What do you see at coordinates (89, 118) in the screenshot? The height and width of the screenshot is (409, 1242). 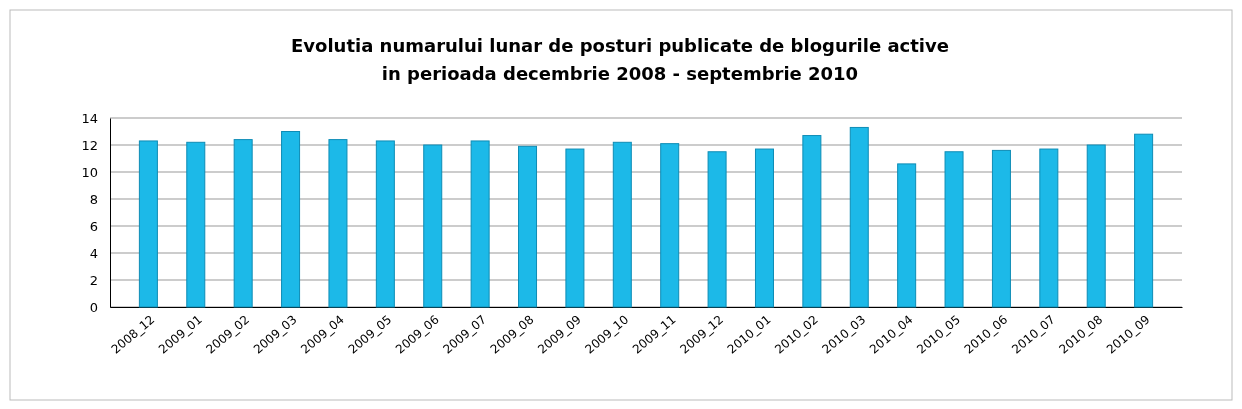 I see `y-tick-label: 14` at bounding box center [89, 118].